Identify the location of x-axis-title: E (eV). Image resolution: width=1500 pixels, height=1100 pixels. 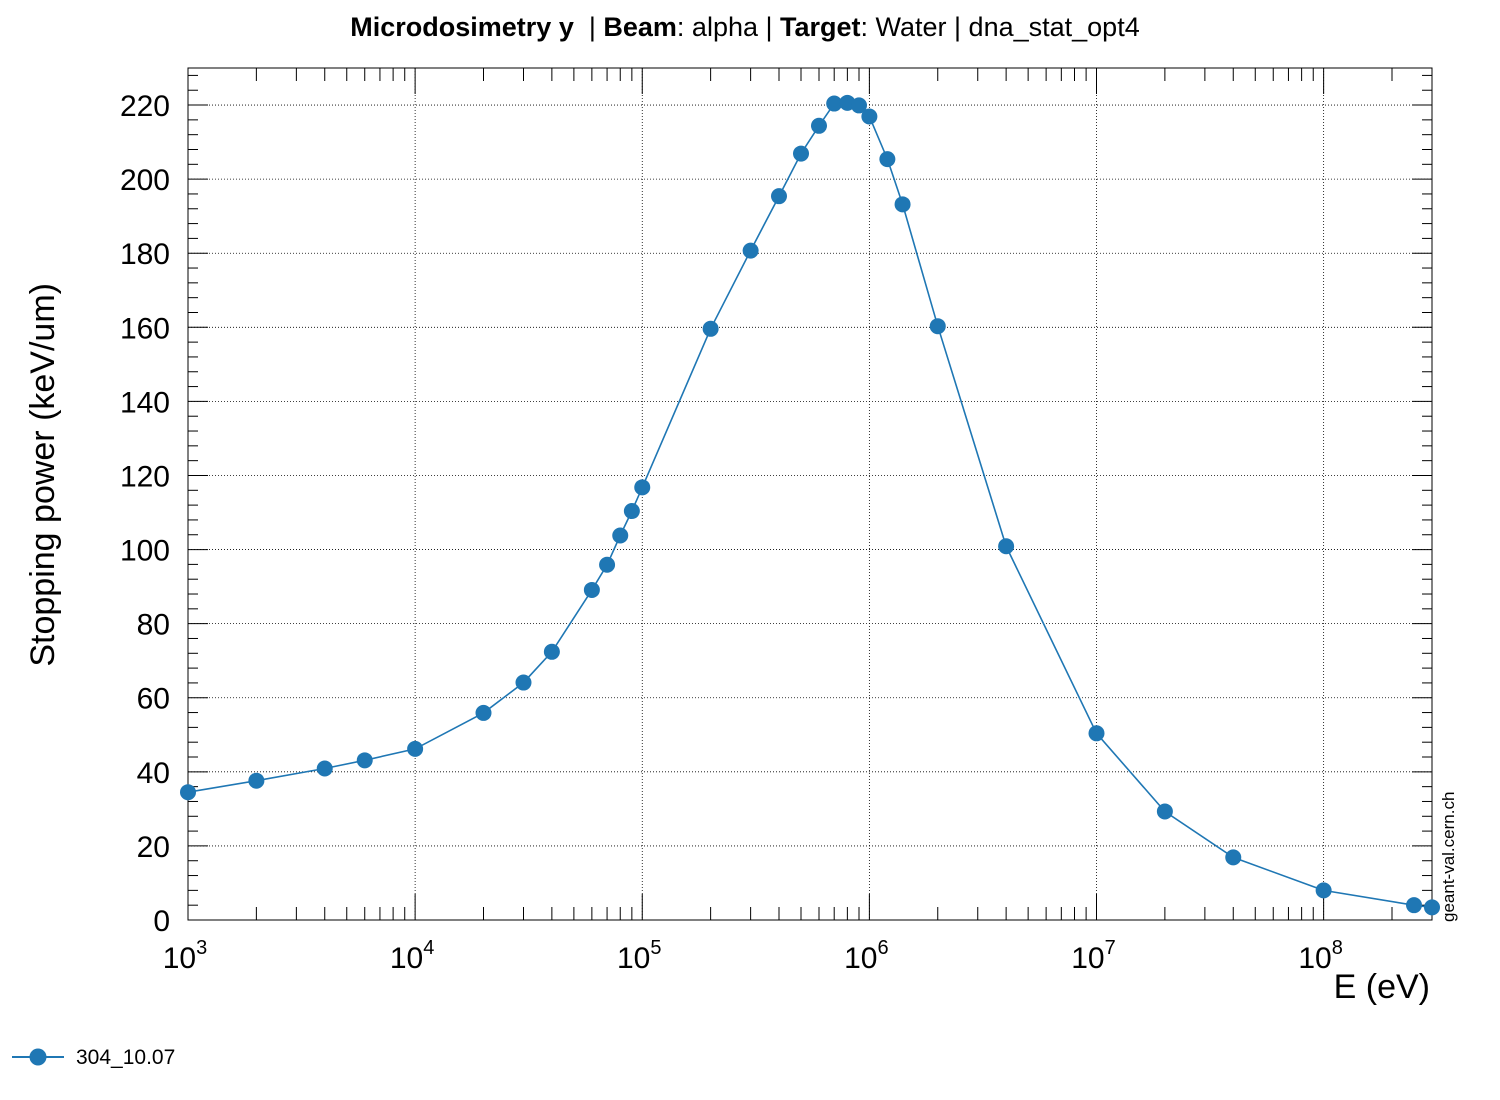
(1382, 987).